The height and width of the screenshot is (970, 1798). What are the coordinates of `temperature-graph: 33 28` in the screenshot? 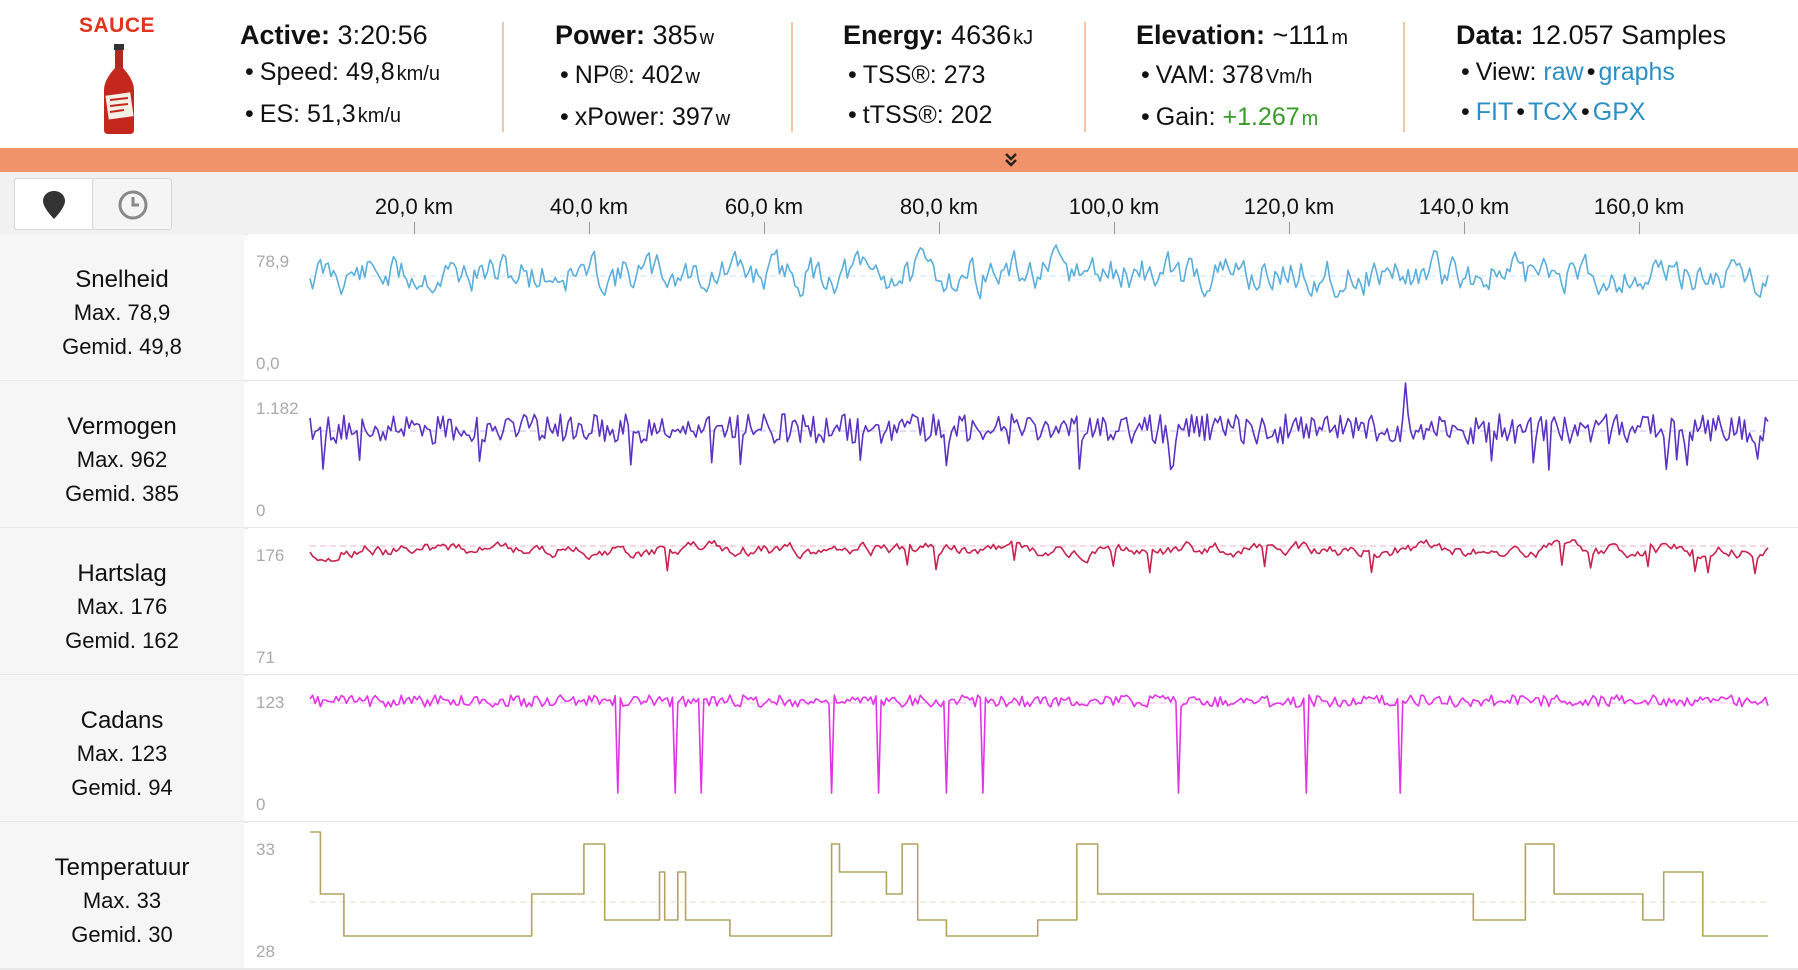 It's located at (1023, 895).